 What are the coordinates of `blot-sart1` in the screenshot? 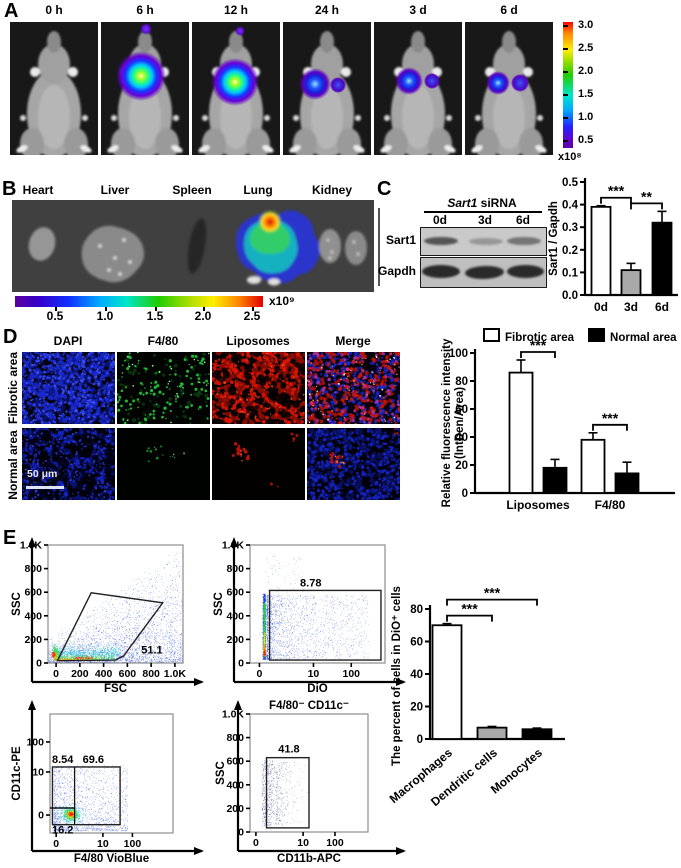 It's located at (483, 241).